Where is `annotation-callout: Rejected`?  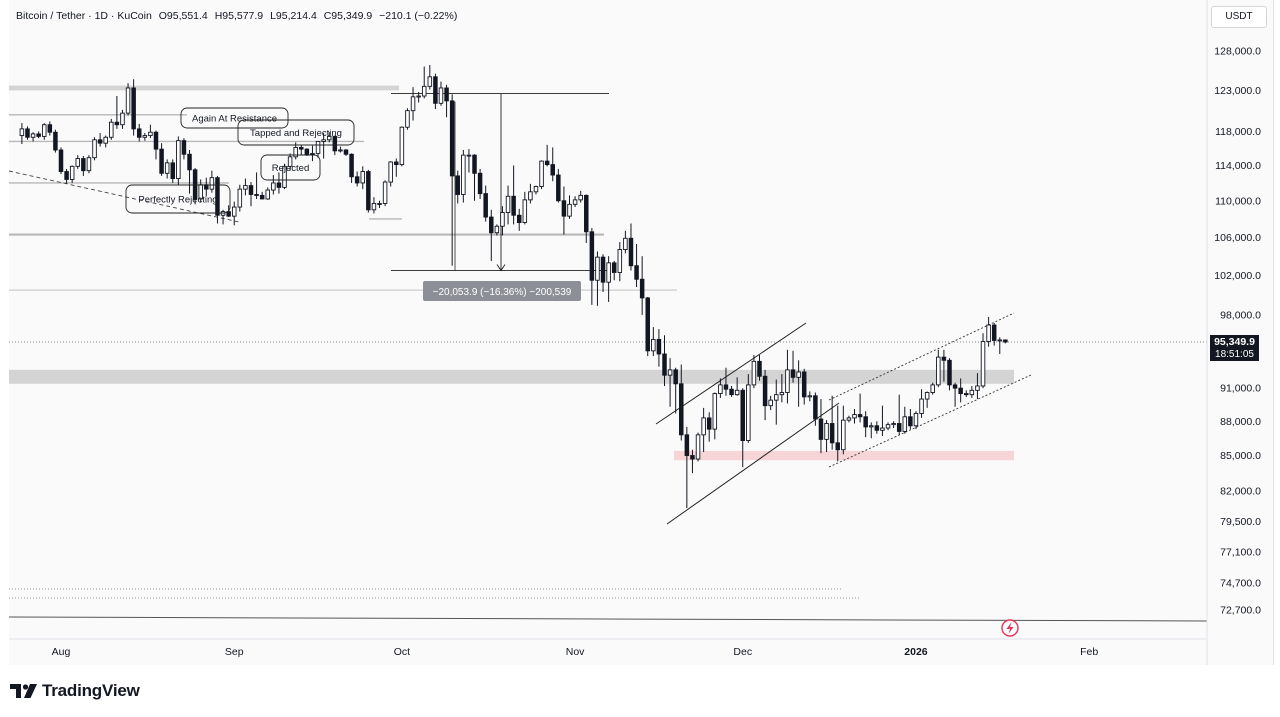 annotation-callout: Rejected is located at coordinates (290, 167).